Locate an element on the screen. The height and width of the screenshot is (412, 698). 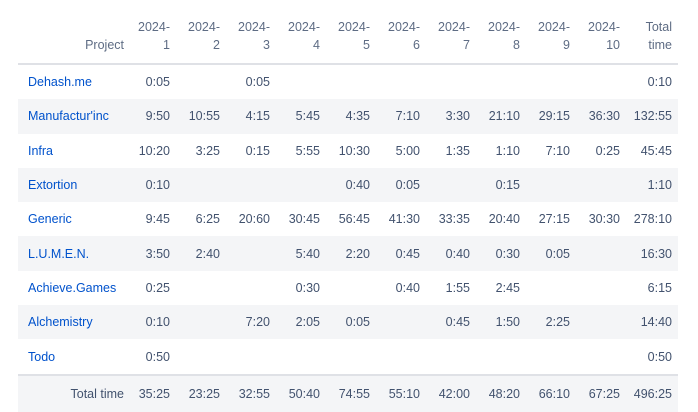
time-cell: 2:45 is located at coordinates (501, 288).